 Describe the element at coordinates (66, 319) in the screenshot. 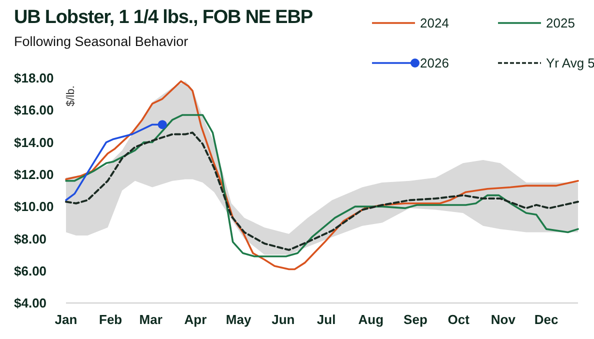

I see `x-tick-label: Jan` at that location.